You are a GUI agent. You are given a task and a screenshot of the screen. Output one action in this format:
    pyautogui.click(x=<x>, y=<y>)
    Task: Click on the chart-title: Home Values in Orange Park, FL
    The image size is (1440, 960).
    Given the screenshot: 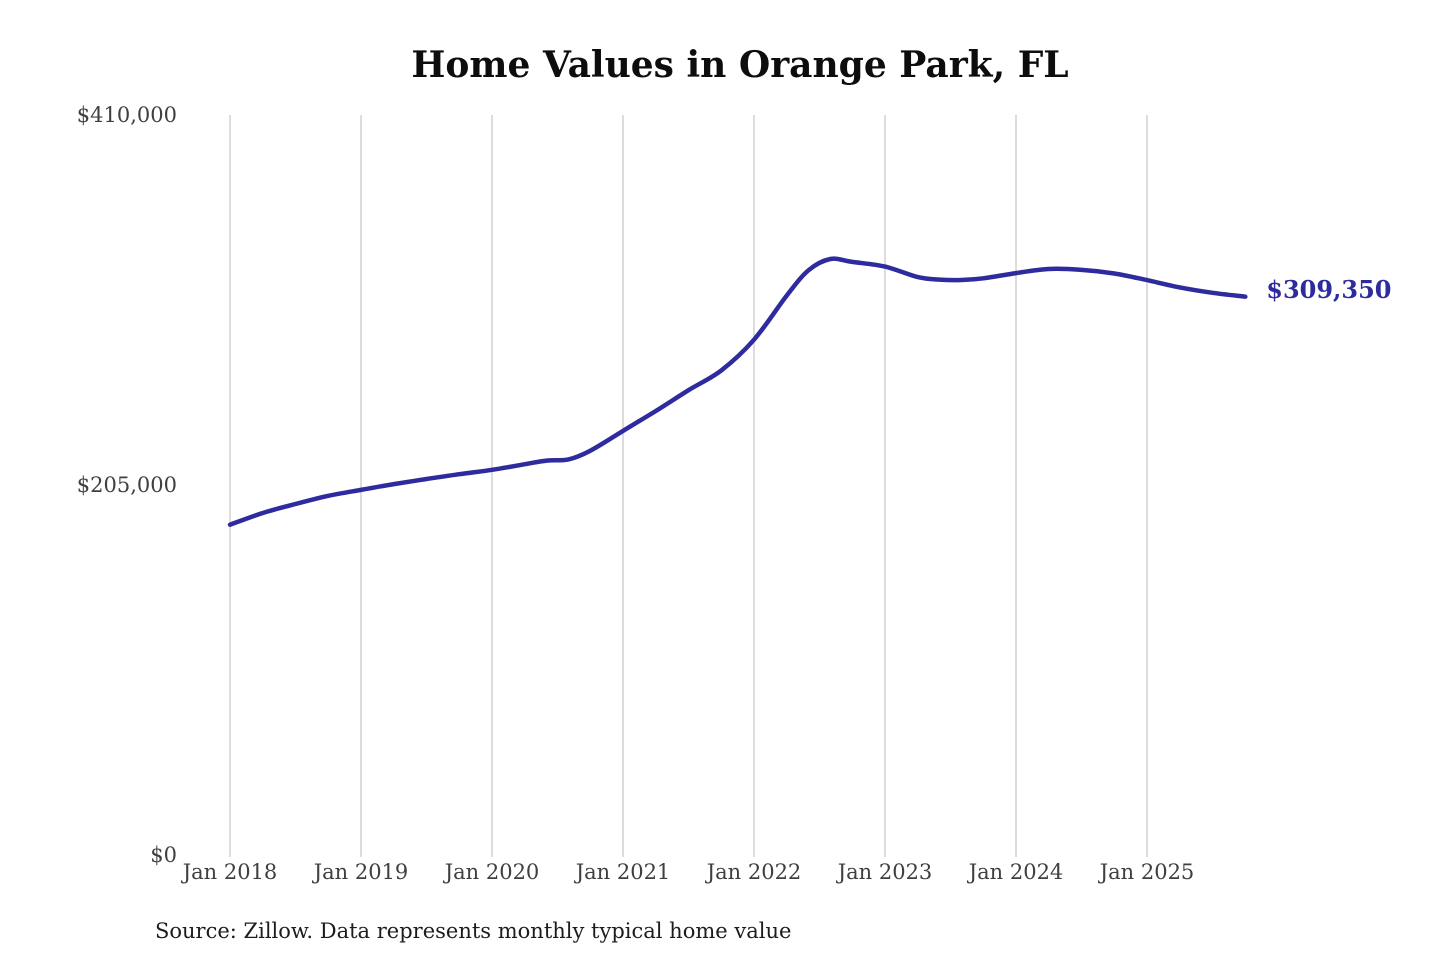 What is the action you would take?
    pyautogui.click(x=740, y=65)
    